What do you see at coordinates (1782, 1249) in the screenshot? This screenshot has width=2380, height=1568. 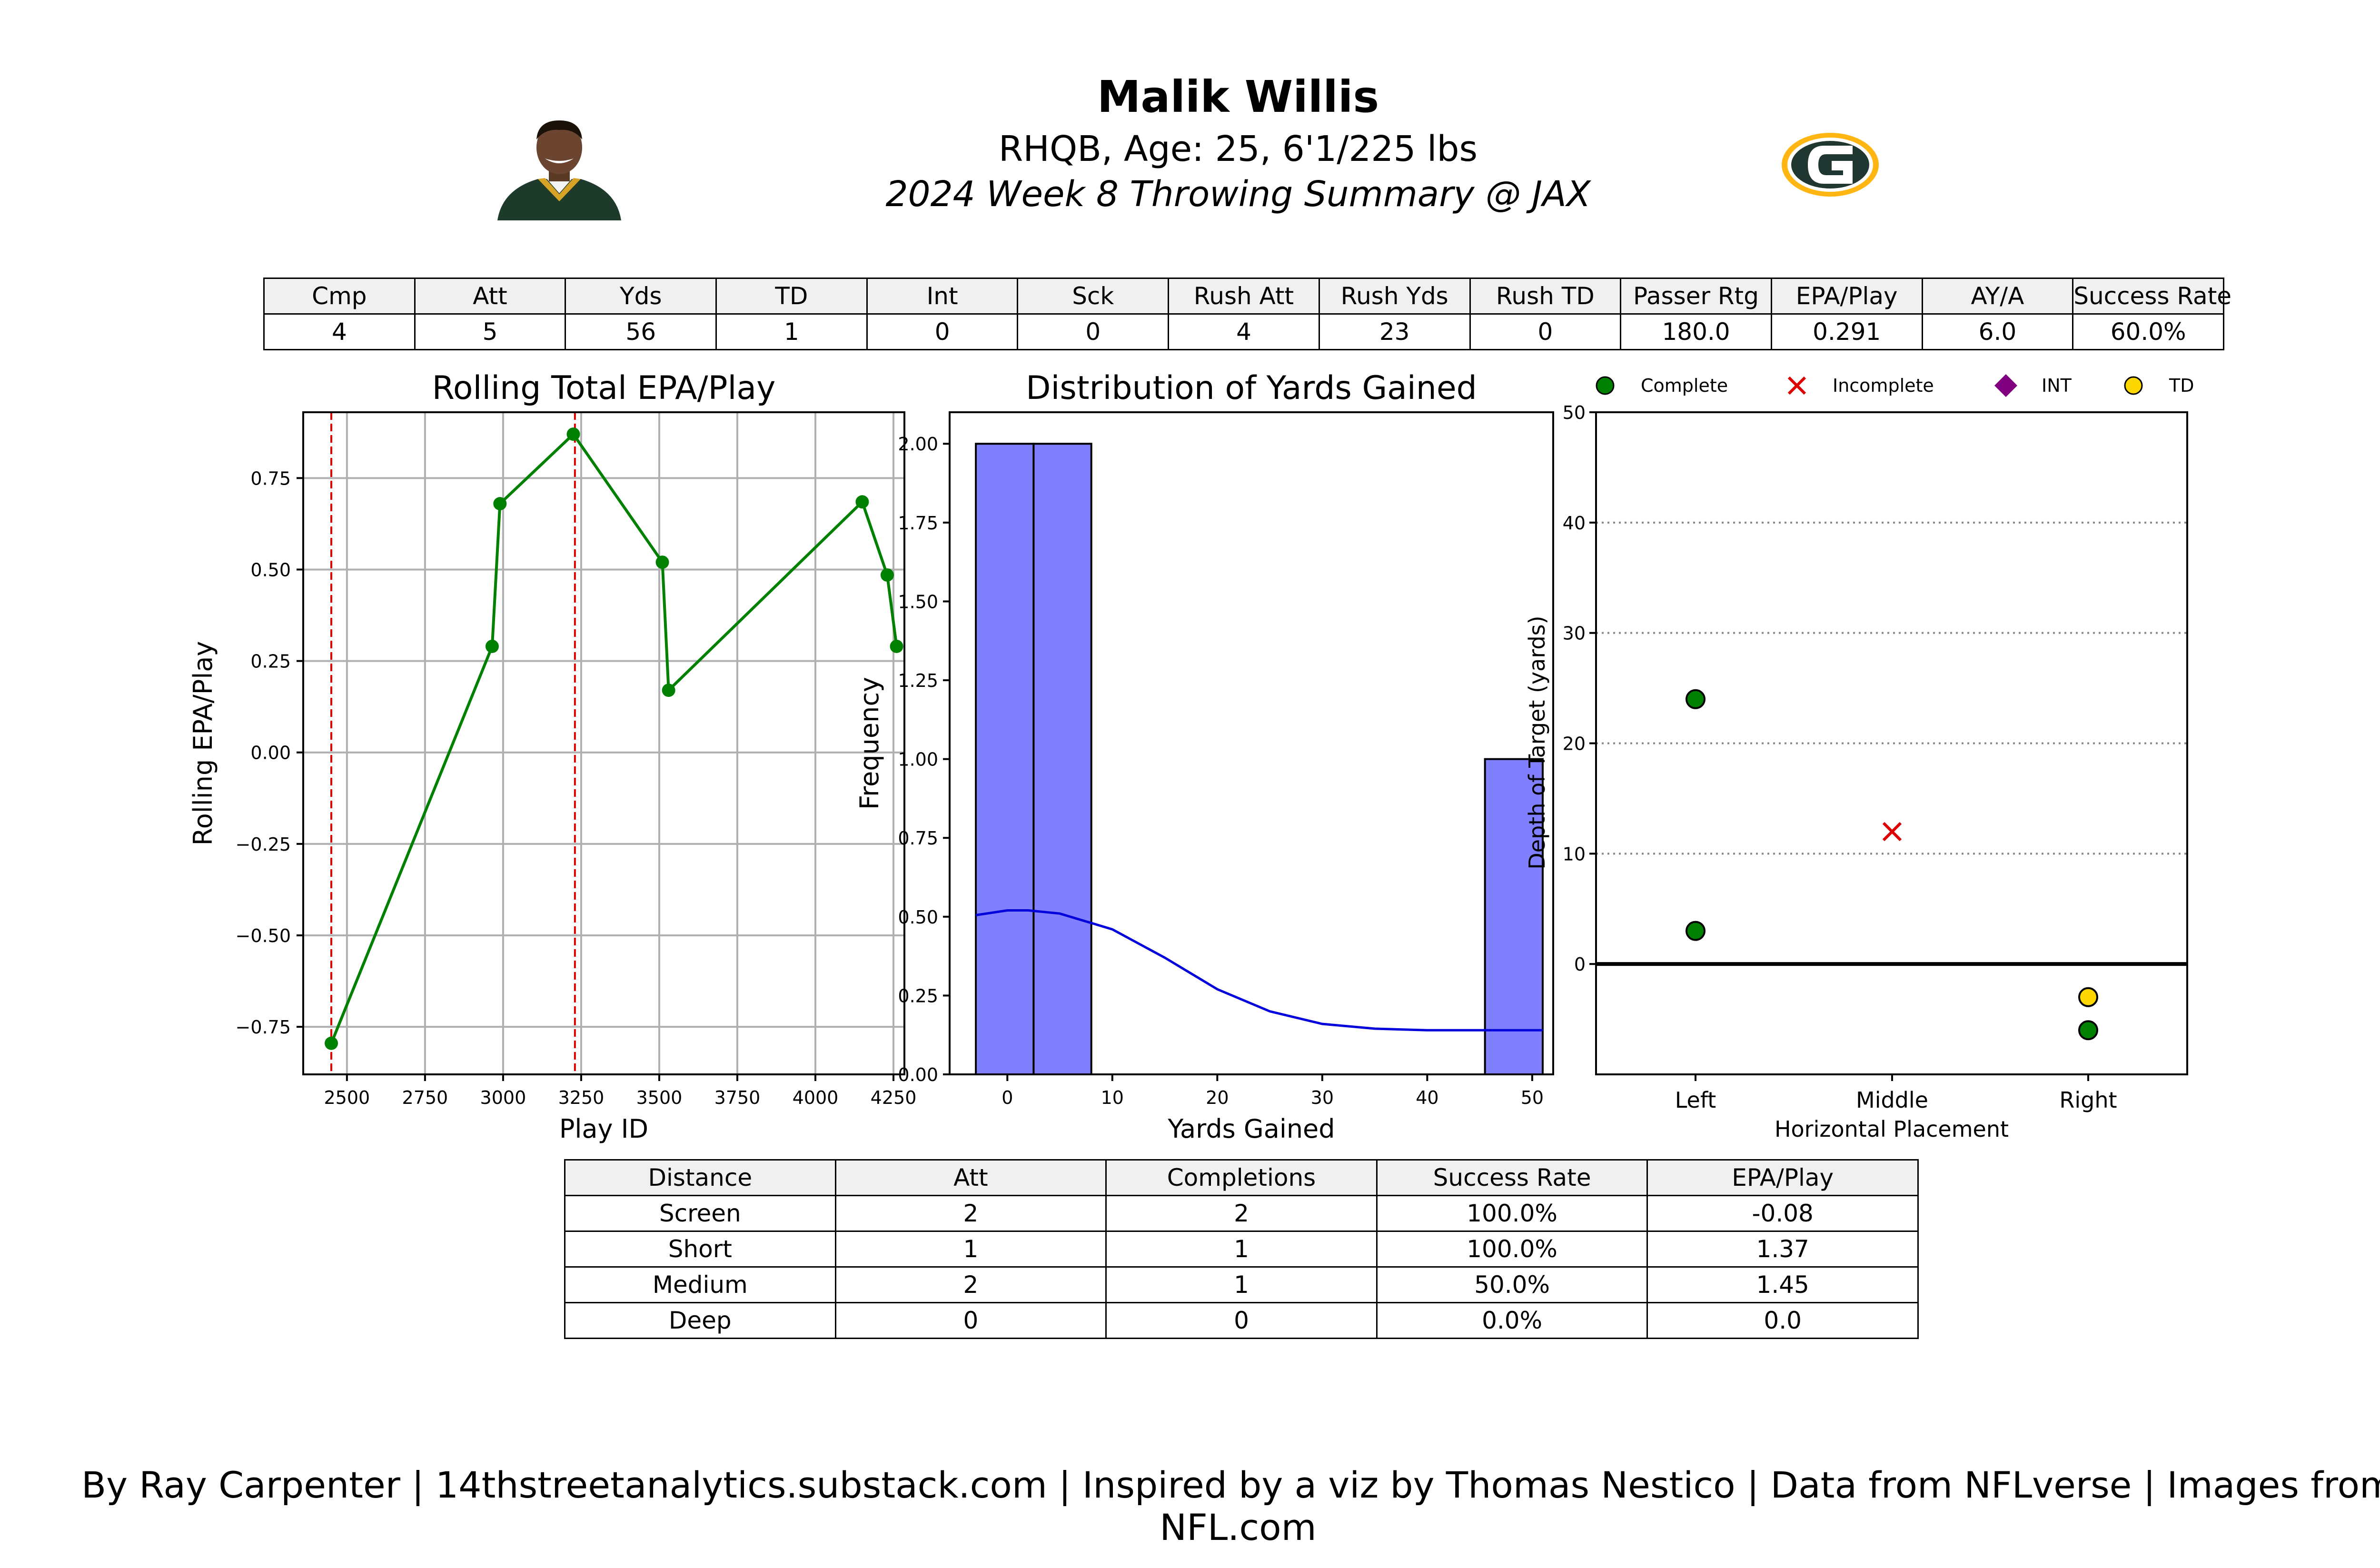 I see `distance-cell: 1.37` at bounding box center [1782, 1249].